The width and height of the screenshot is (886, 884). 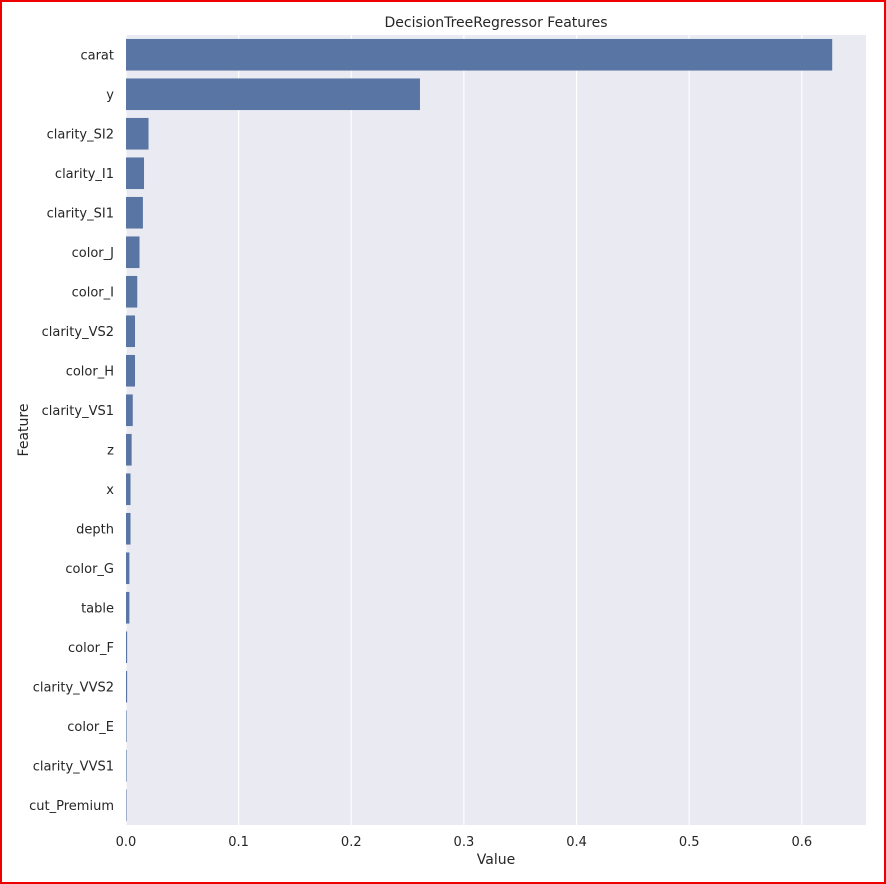 I want to click on y-tick-label: color_H, so click(x=90, y=371).